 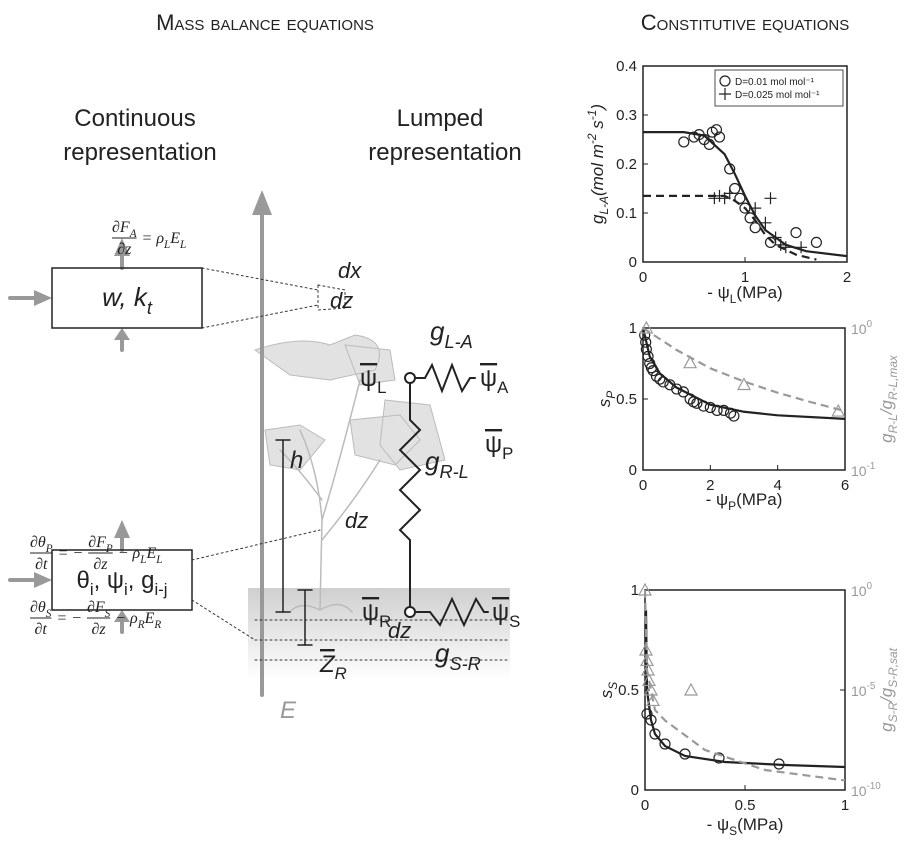 What do you see at coordinates (874, 786) in the screenshot?
I see `label-part: -10` at bounding box center [874, 786].